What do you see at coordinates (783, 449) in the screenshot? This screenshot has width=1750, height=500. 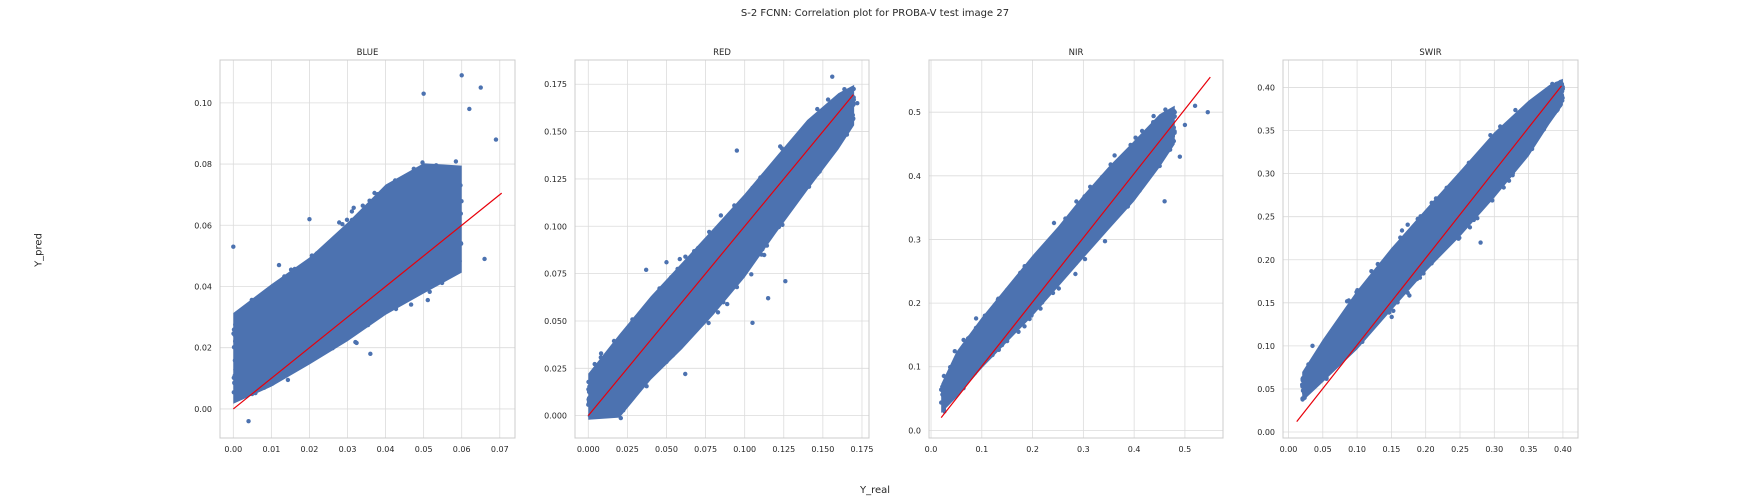 I see `x-tick-label: 0.125` at bounding box center [783, 449].